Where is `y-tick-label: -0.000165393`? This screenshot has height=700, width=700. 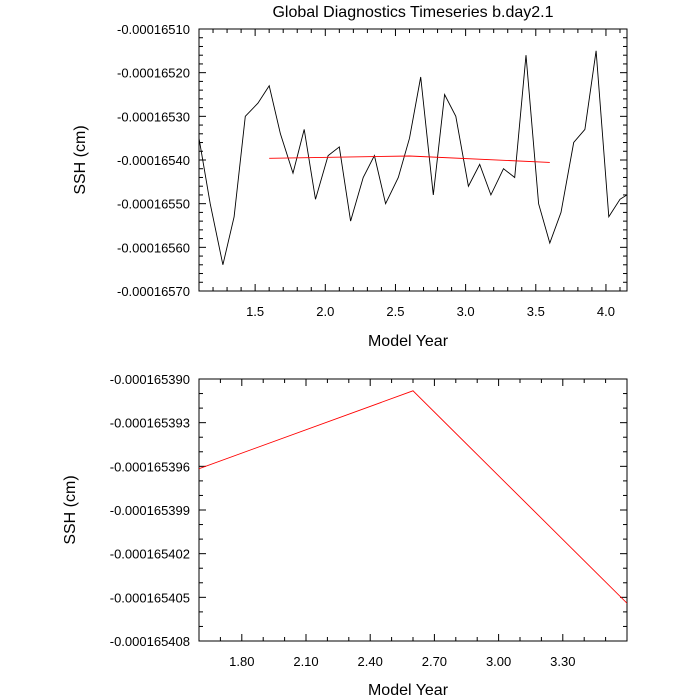
y-tick-label: -0.000165393 is located at coordinates (150, 423).